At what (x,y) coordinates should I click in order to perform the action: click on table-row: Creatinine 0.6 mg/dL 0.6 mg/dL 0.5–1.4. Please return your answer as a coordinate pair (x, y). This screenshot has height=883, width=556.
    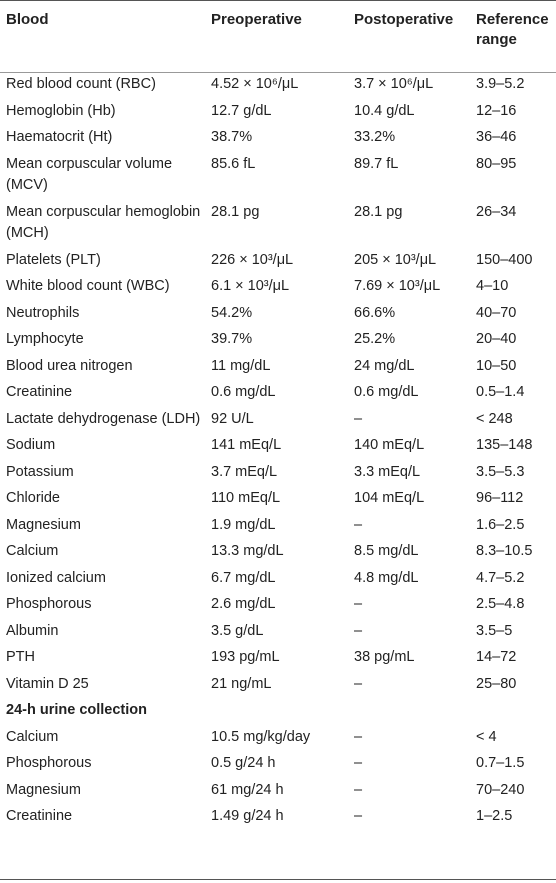
    Looking at the image, I should click on (278, 393).